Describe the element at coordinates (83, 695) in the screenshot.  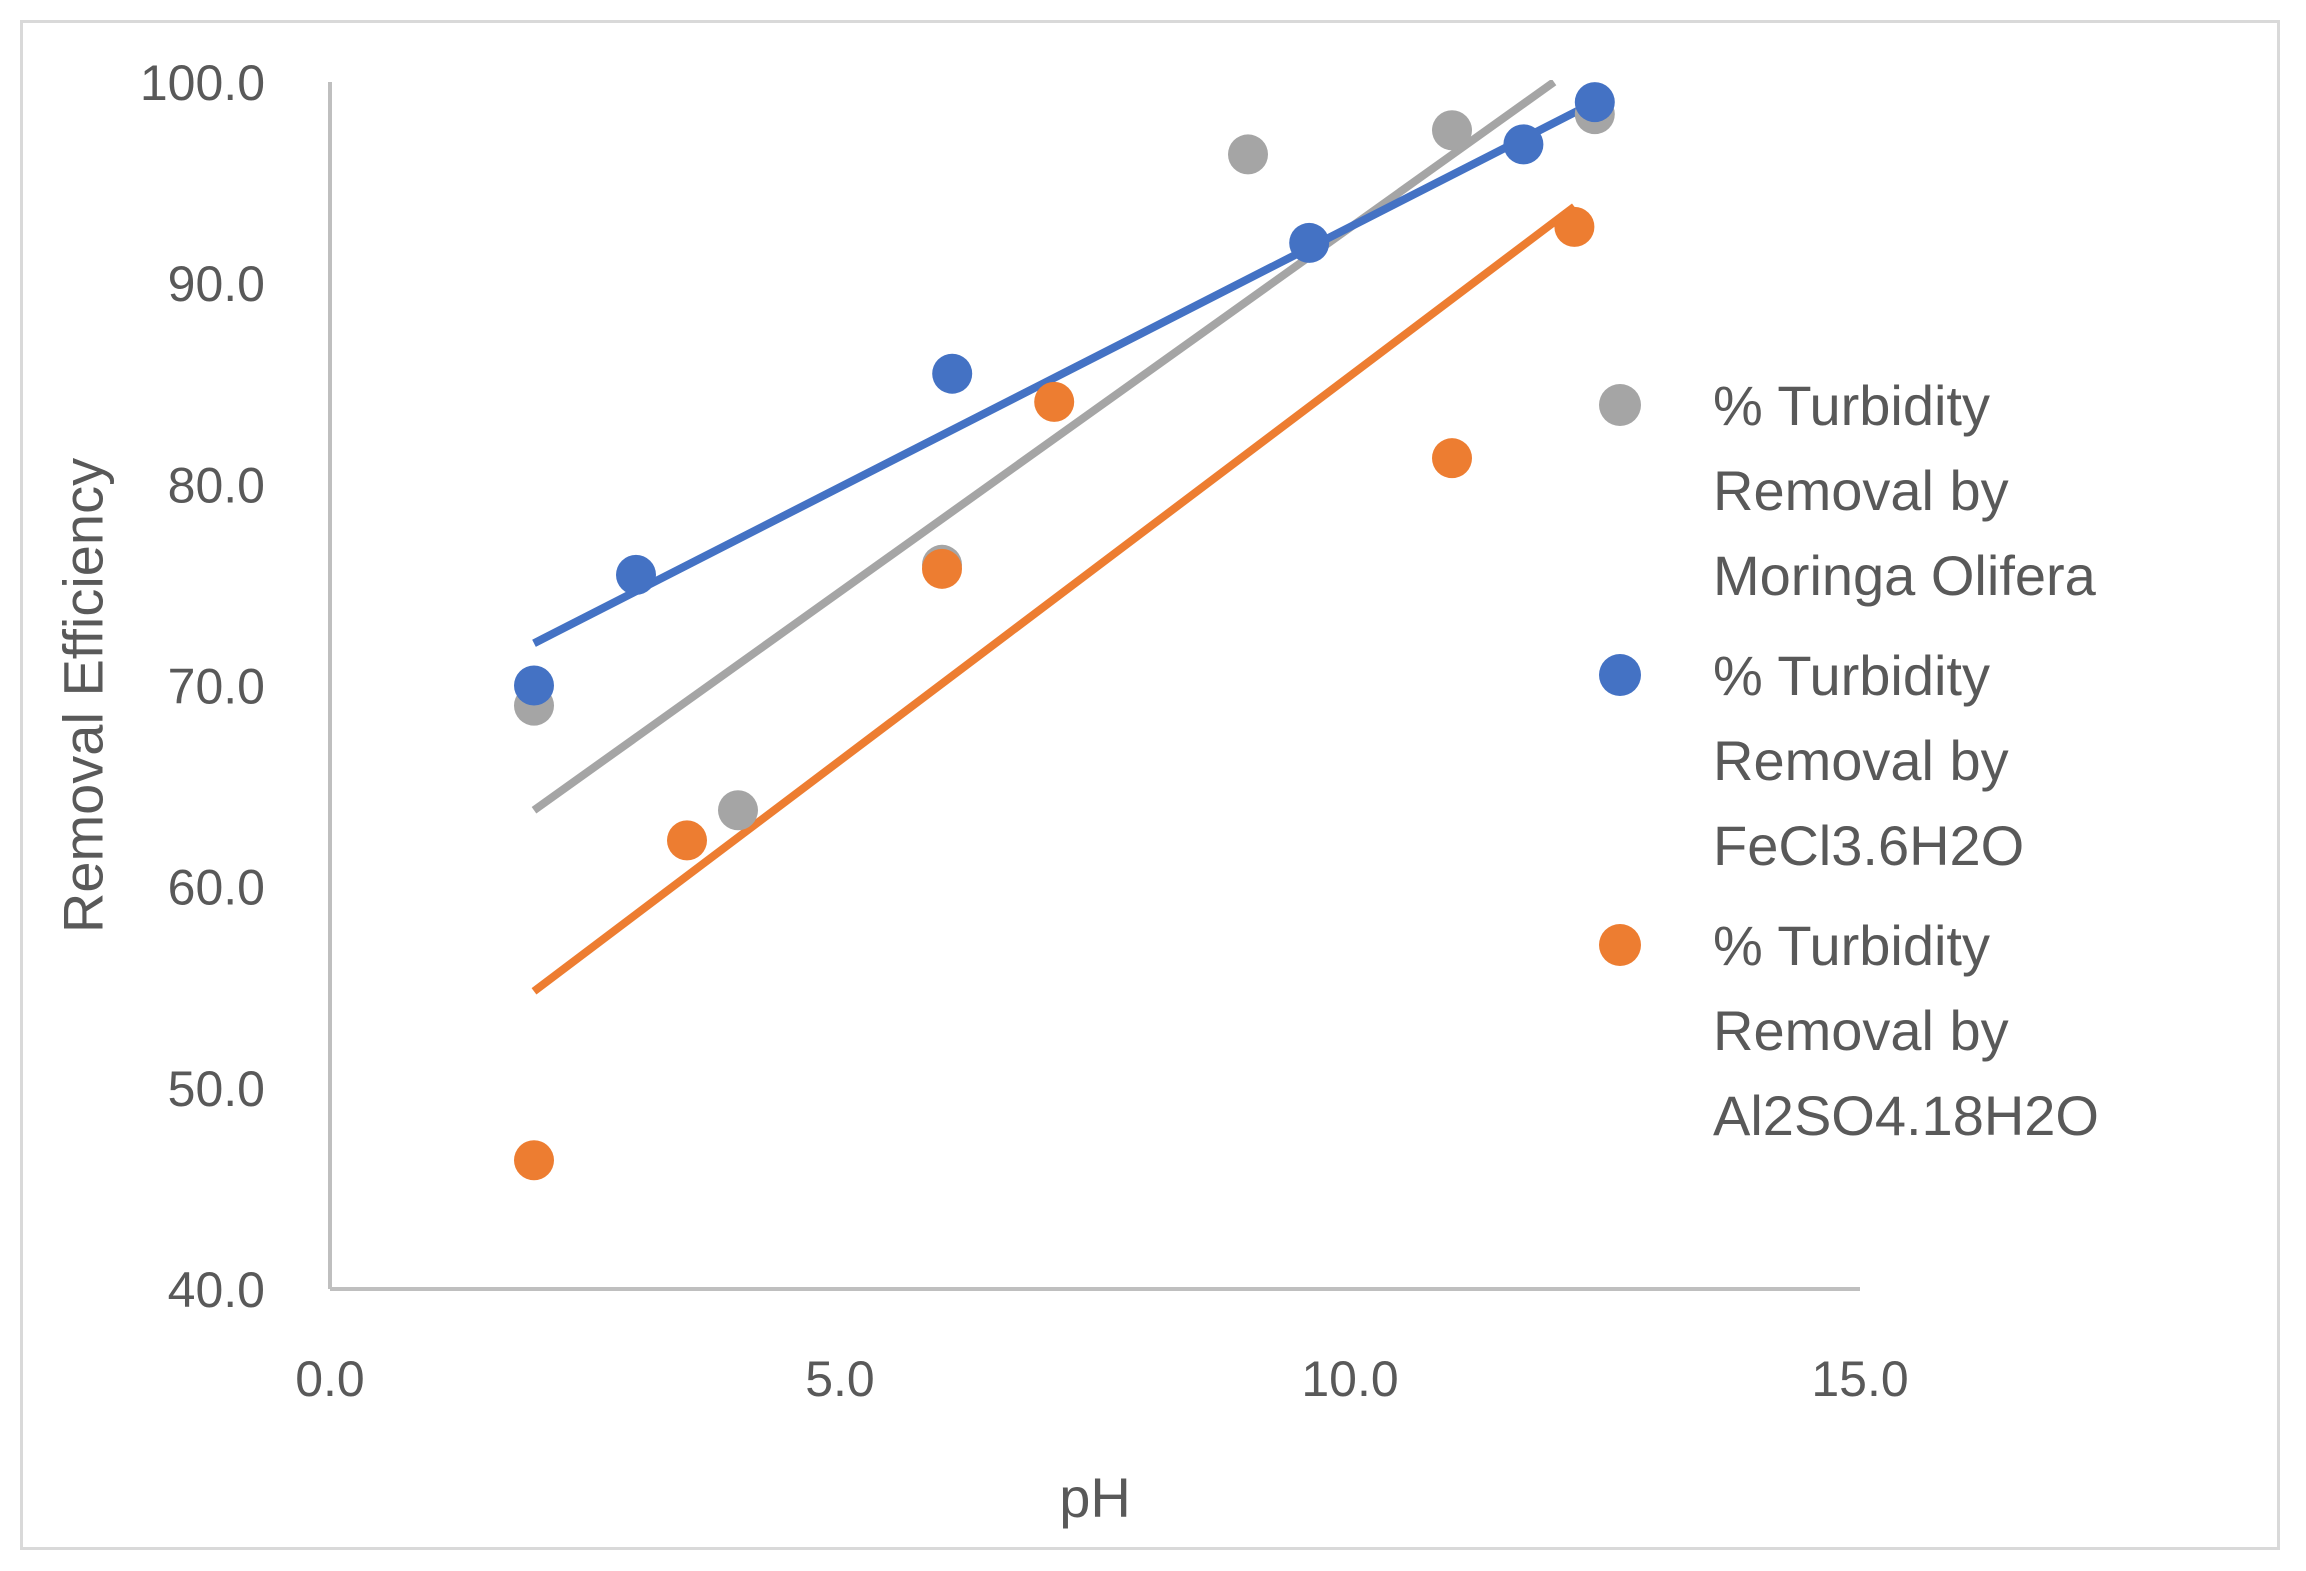
I see `y-axis-title: Removal Efficiency` at that location.